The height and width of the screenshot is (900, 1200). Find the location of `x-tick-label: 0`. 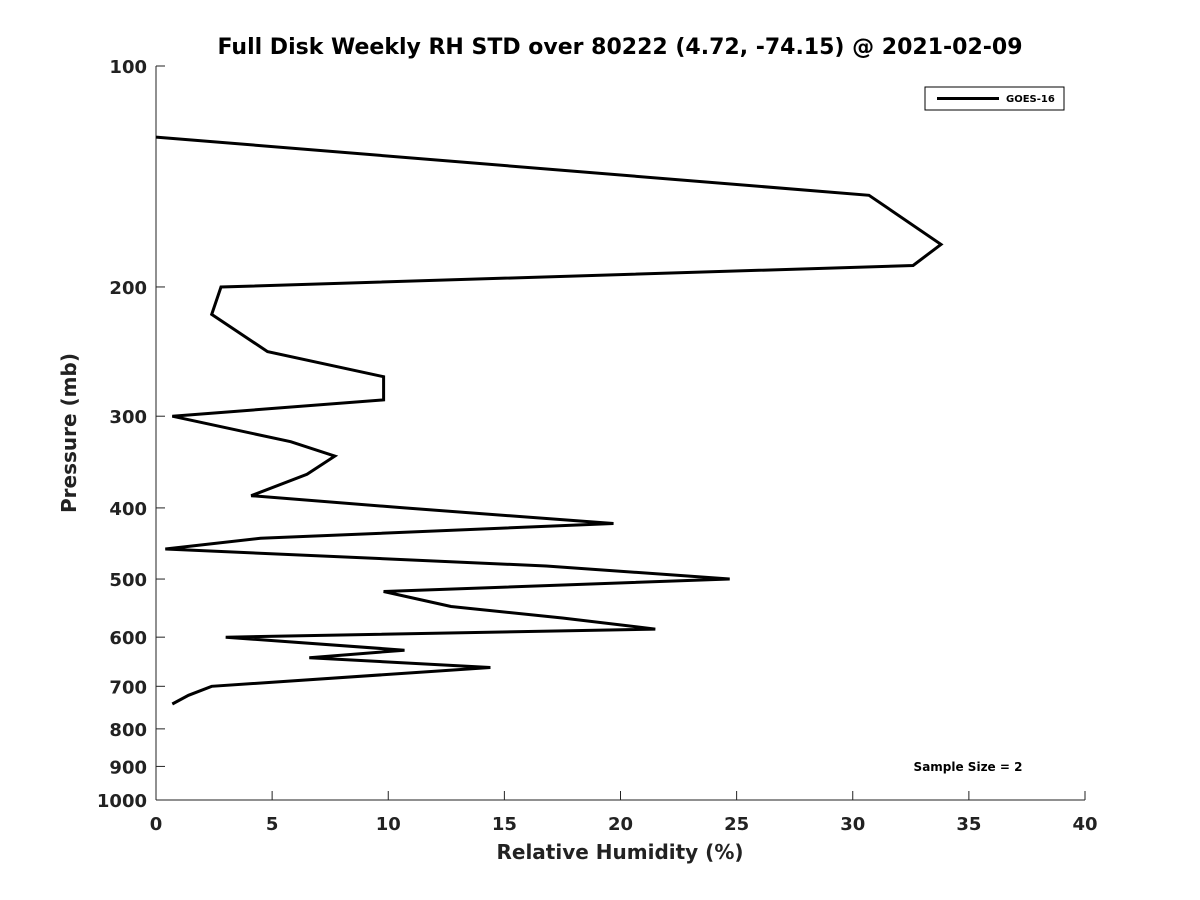

x-tick-label: 0 is located at coordinates (156, 824).